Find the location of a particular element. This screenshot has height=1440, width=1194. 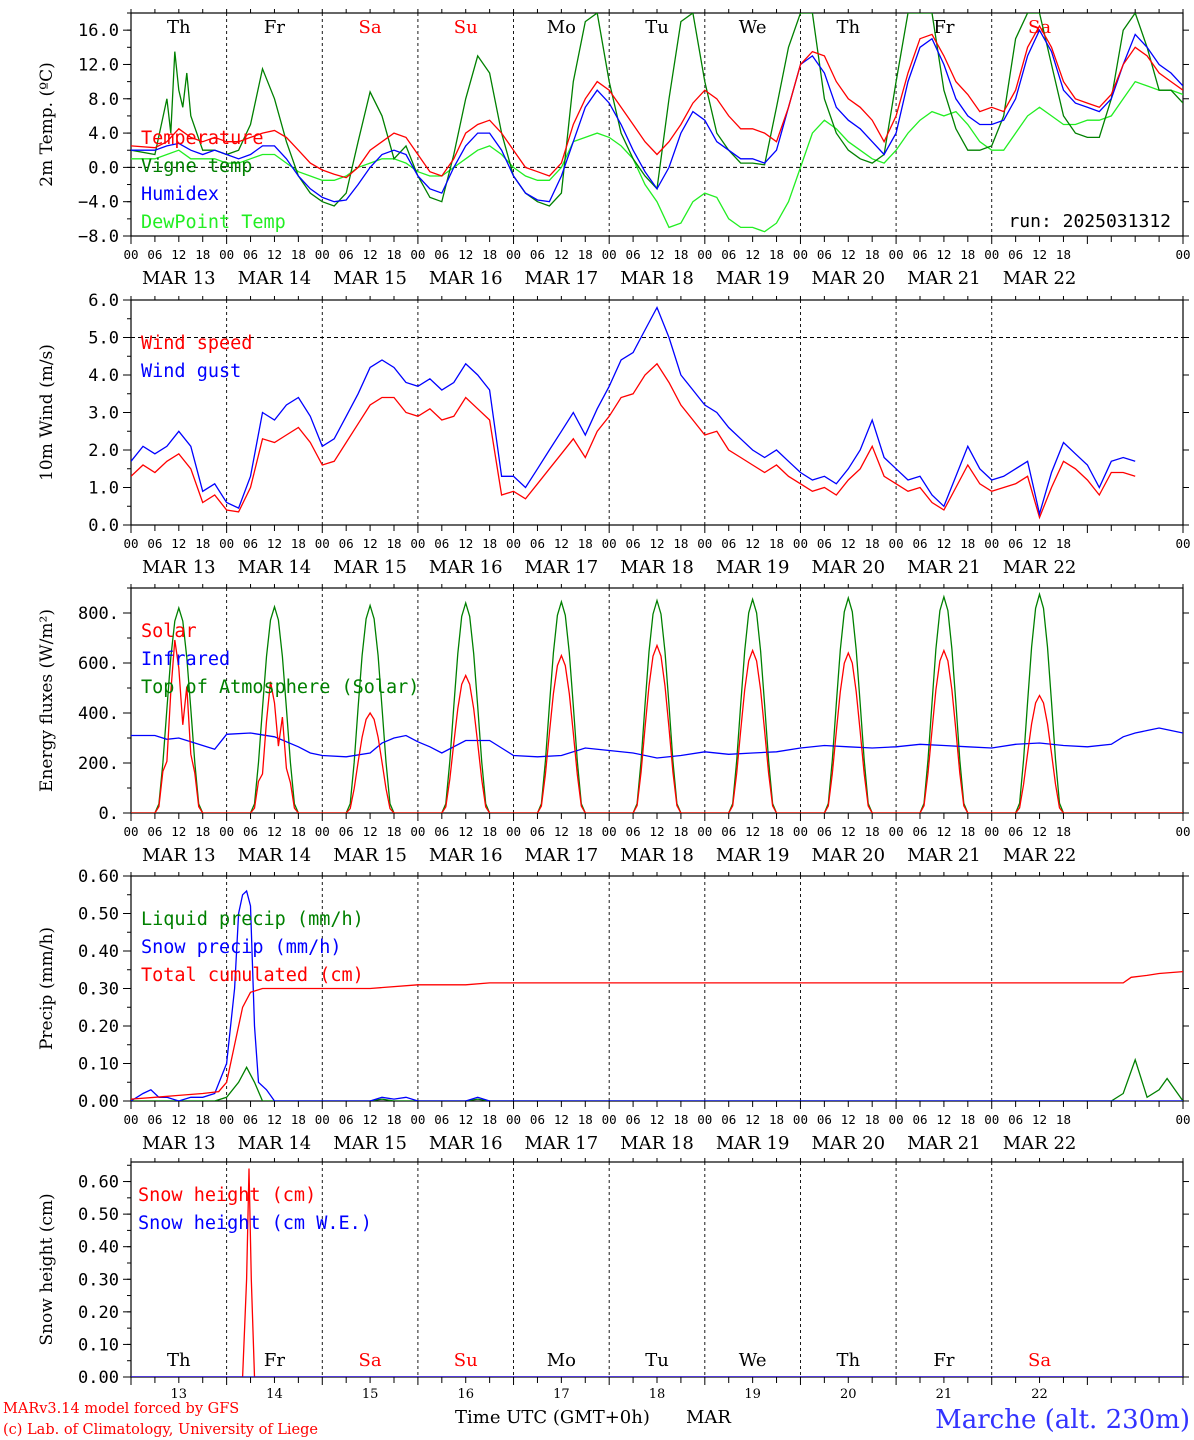

legend-entry: Snow height (cm W.E.) is located at coordinates (255, 1223).